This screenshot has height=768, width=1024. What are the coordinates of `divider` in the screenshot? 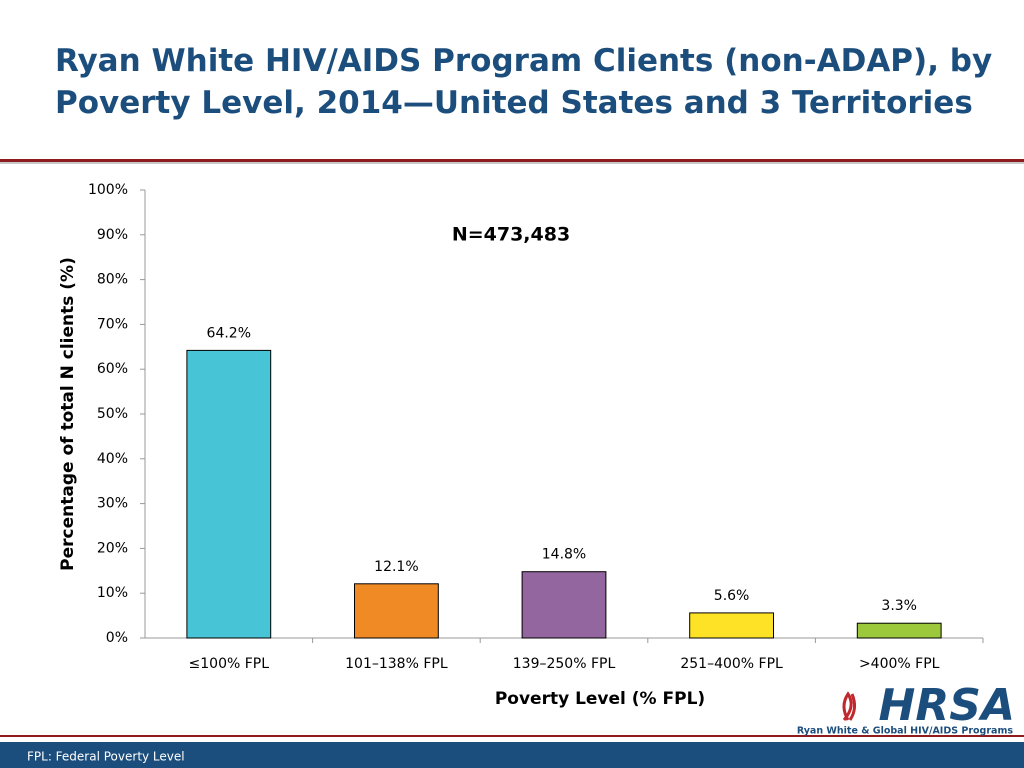 It's located at (512, 160).